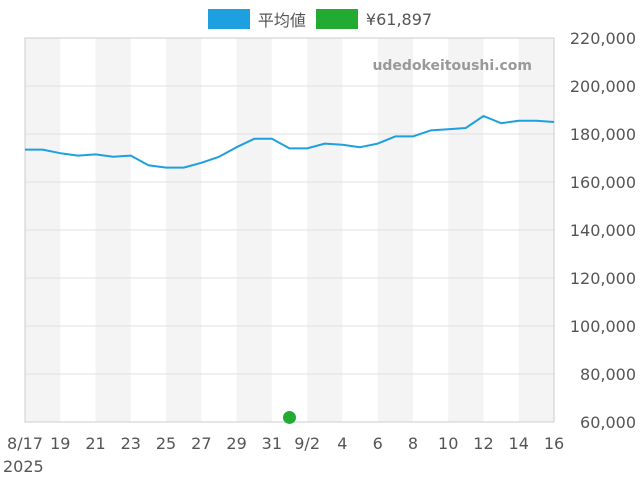 The width and height of the screenshot is (640, 480). I want to click on x-tick-label: 4, so click(342, 443).